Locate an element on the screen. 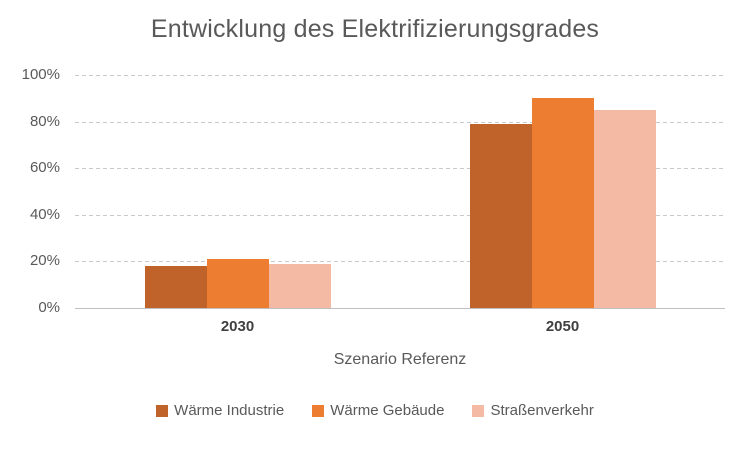 This screenshot has width=750, height=450. x-category-label: 2030 is located at coordinates (237, 326).